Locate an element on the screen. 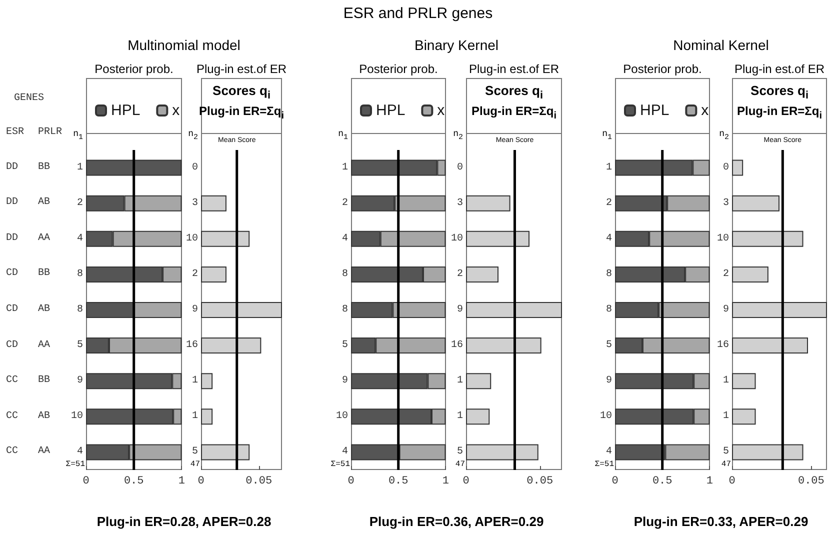 The height and width of the screenshot is (538, 836). text: PRLR is located at coordinates (50, 132).